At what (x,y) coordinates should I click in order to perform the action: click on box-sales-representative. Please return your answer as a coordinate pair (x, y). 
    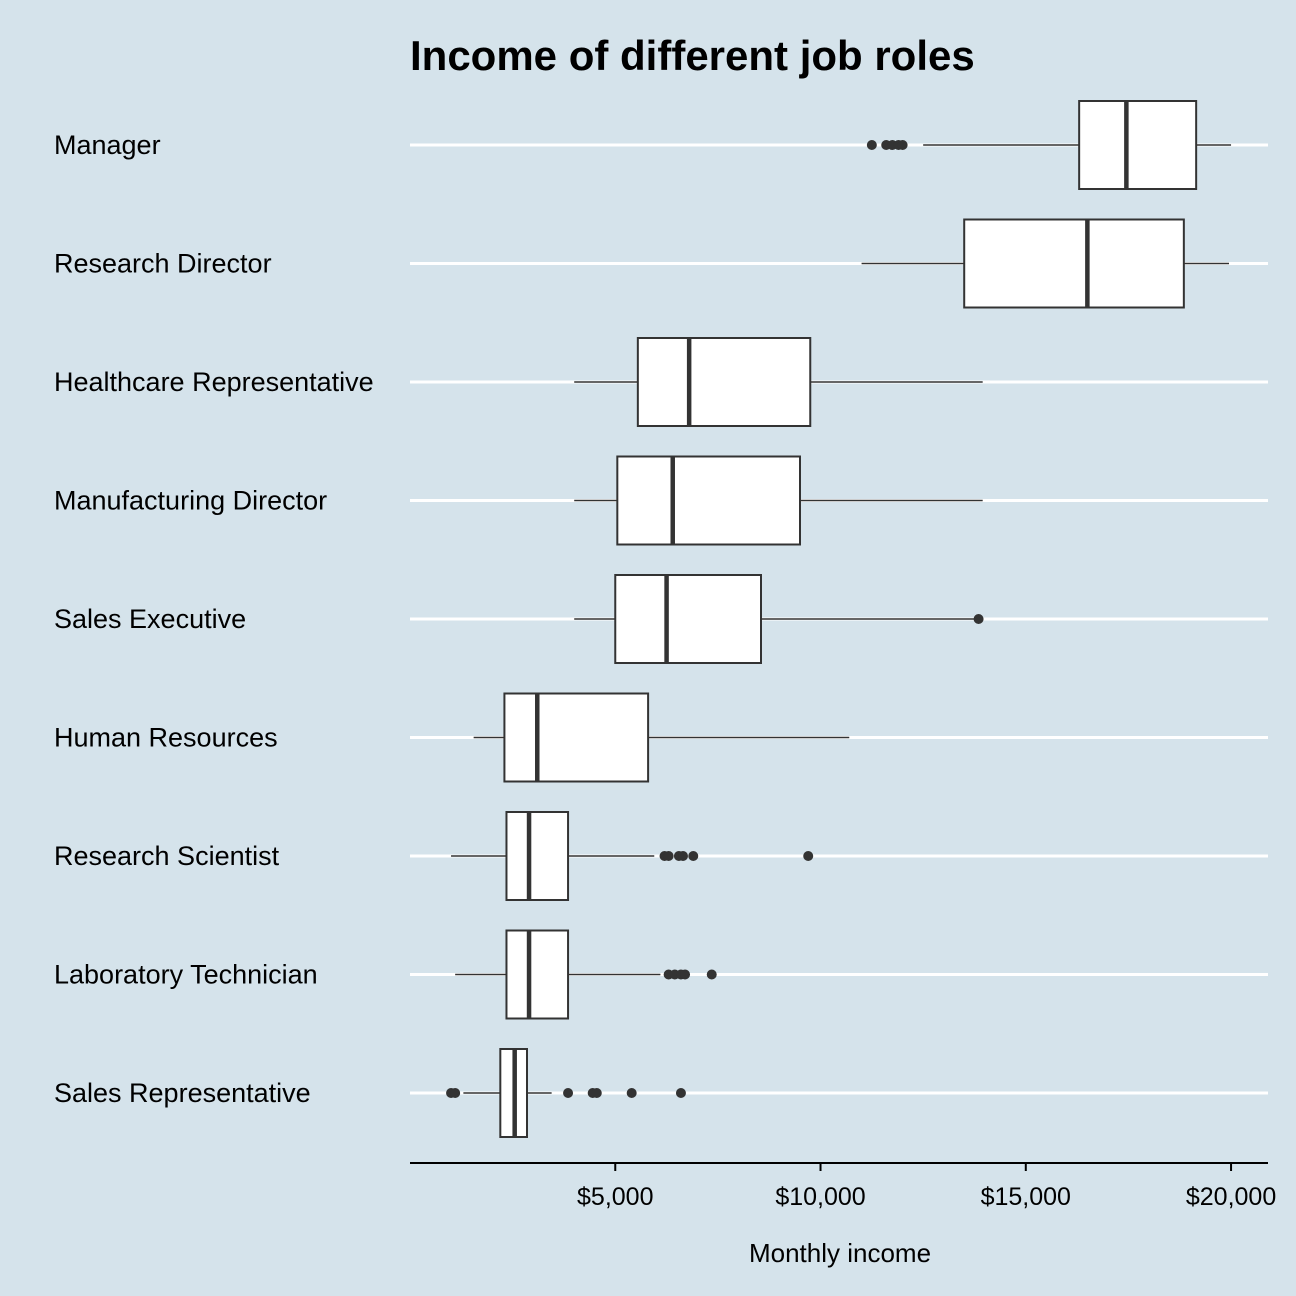
    Looking at the image, I should click on (566, 1093).